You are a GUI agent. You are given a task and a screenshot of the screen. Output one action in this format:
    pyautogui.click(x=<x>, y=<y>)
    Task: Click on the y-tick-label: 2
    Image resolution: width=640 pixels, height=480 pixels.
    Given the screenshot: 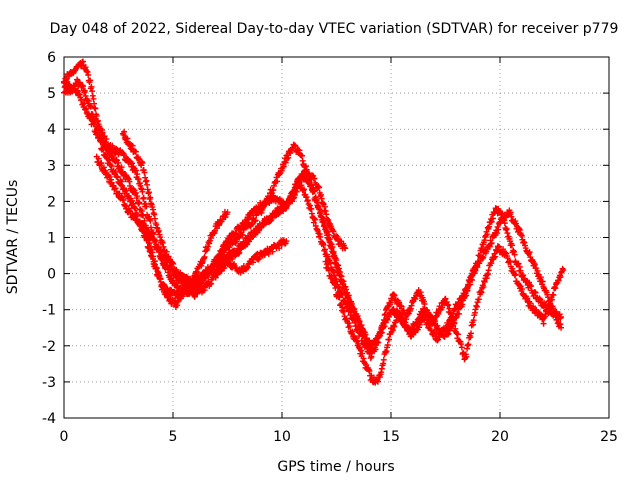 What is the action you would take?
    pyautogui.click(x=51, y=202)
    